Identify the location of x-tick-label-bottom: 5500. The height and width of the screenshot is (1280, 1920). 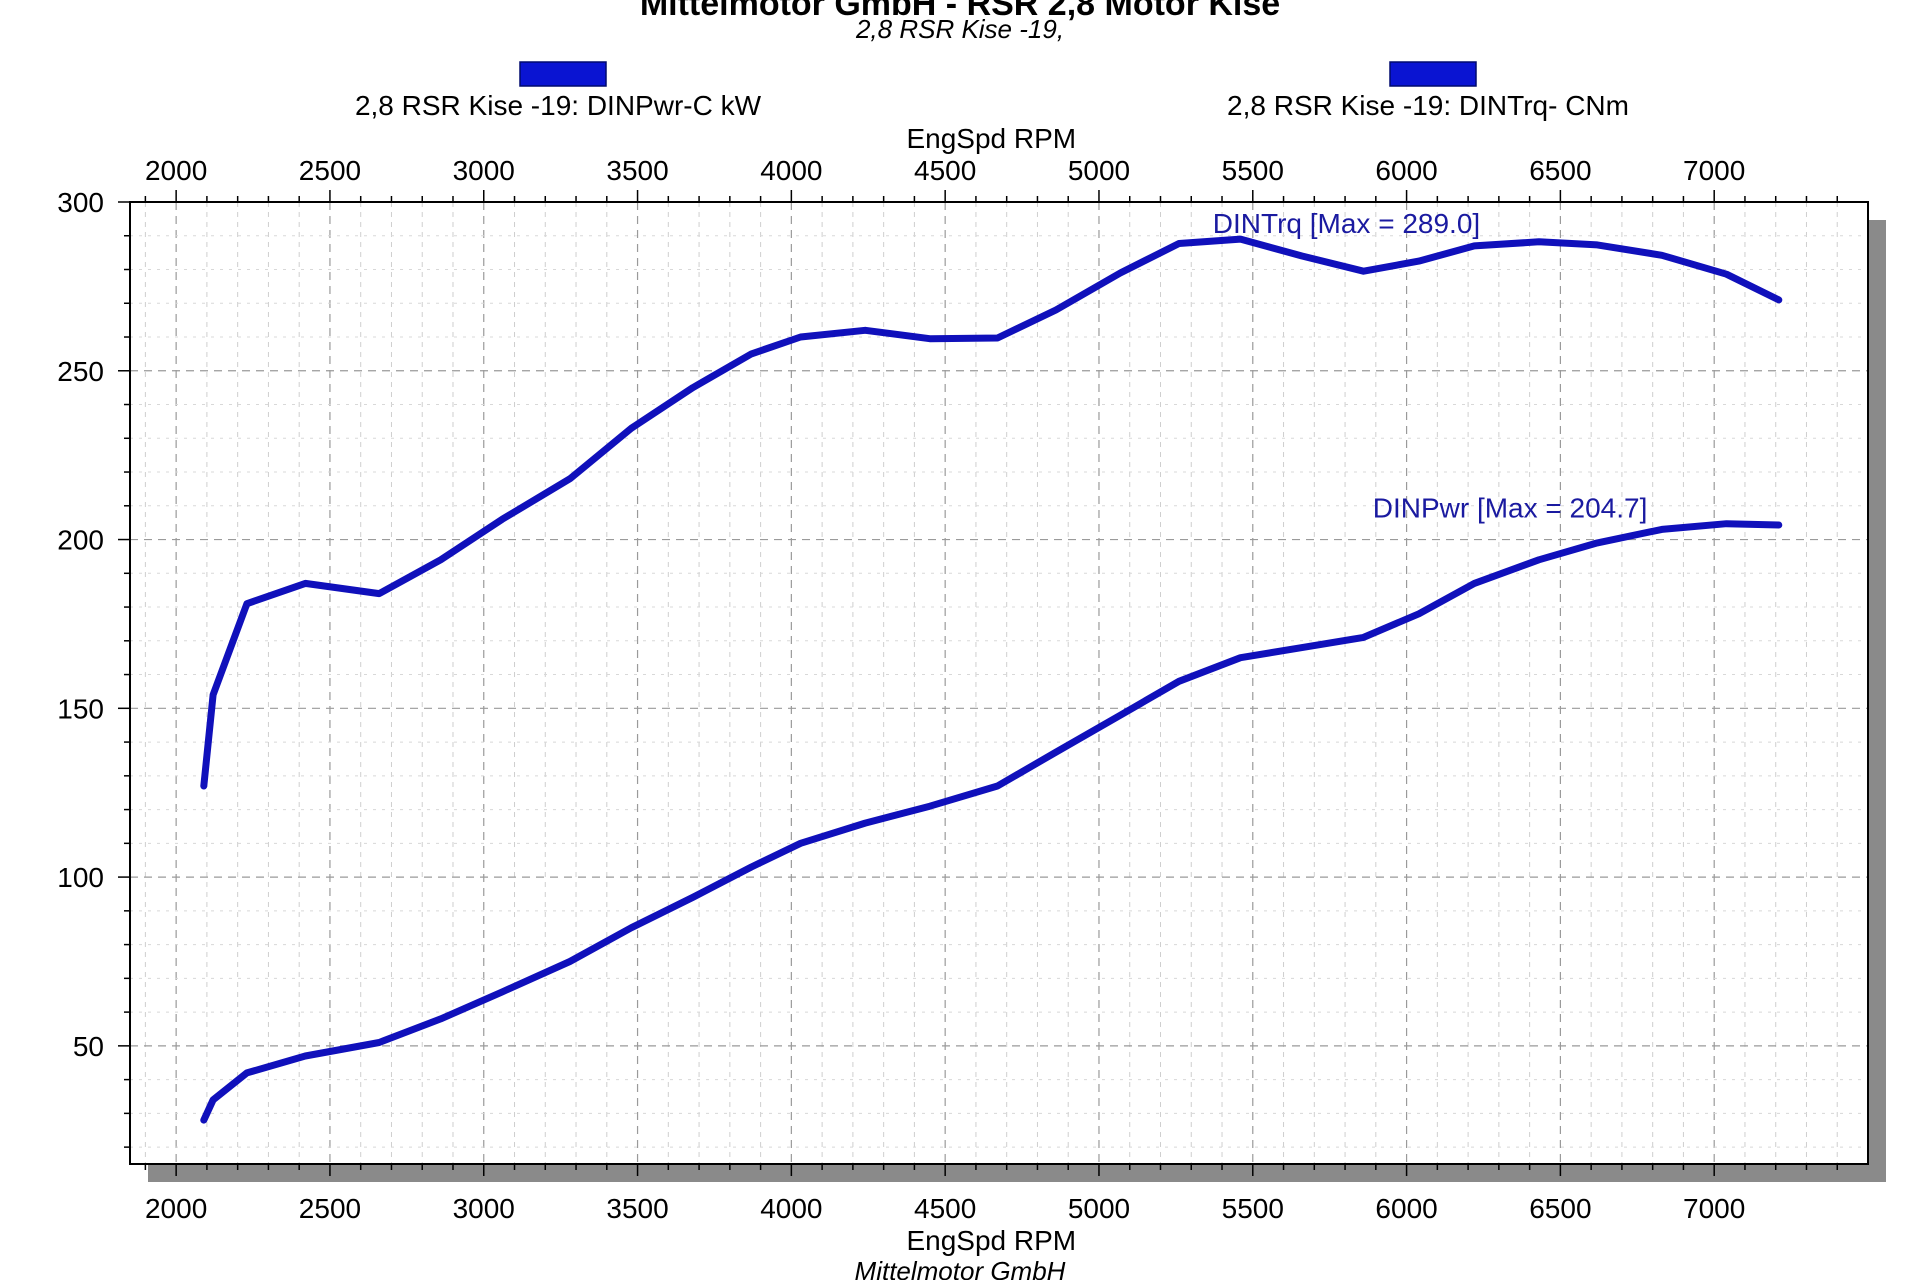
(1253, 1208).